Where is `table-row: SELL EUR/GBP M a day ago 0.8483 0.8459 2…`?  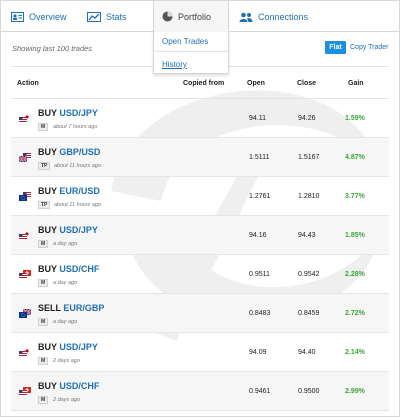
table-row: SELL EUR/GBP M a day ago 0.8483 0.8459 2… is located at coordinates (200, 313).